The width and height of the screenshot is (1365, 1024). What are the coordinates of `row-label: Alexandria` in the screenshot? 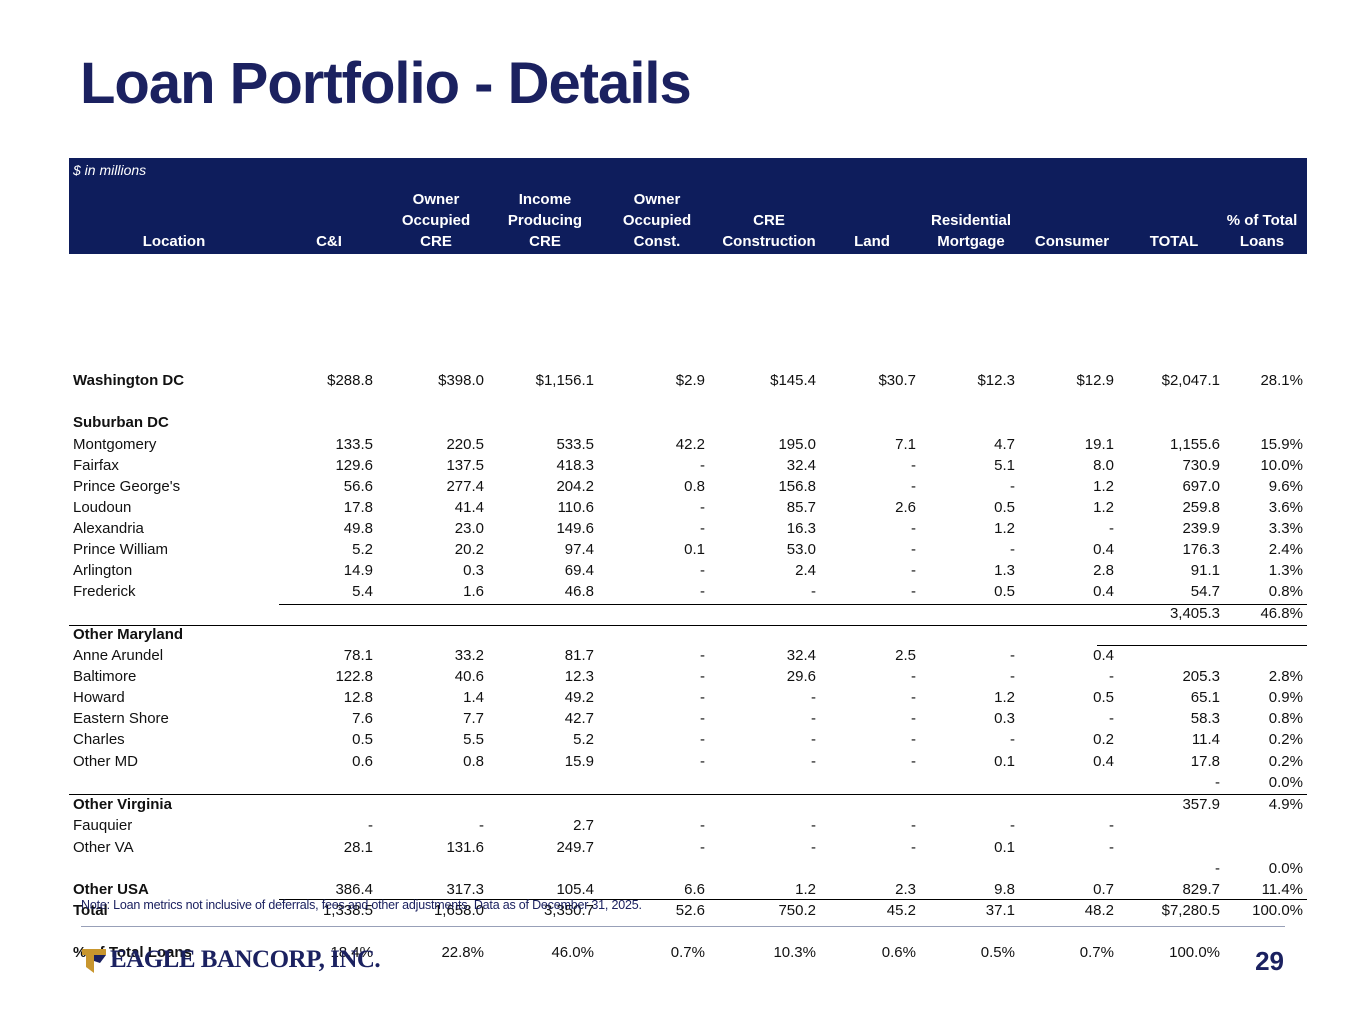 It's located at (108, 528).